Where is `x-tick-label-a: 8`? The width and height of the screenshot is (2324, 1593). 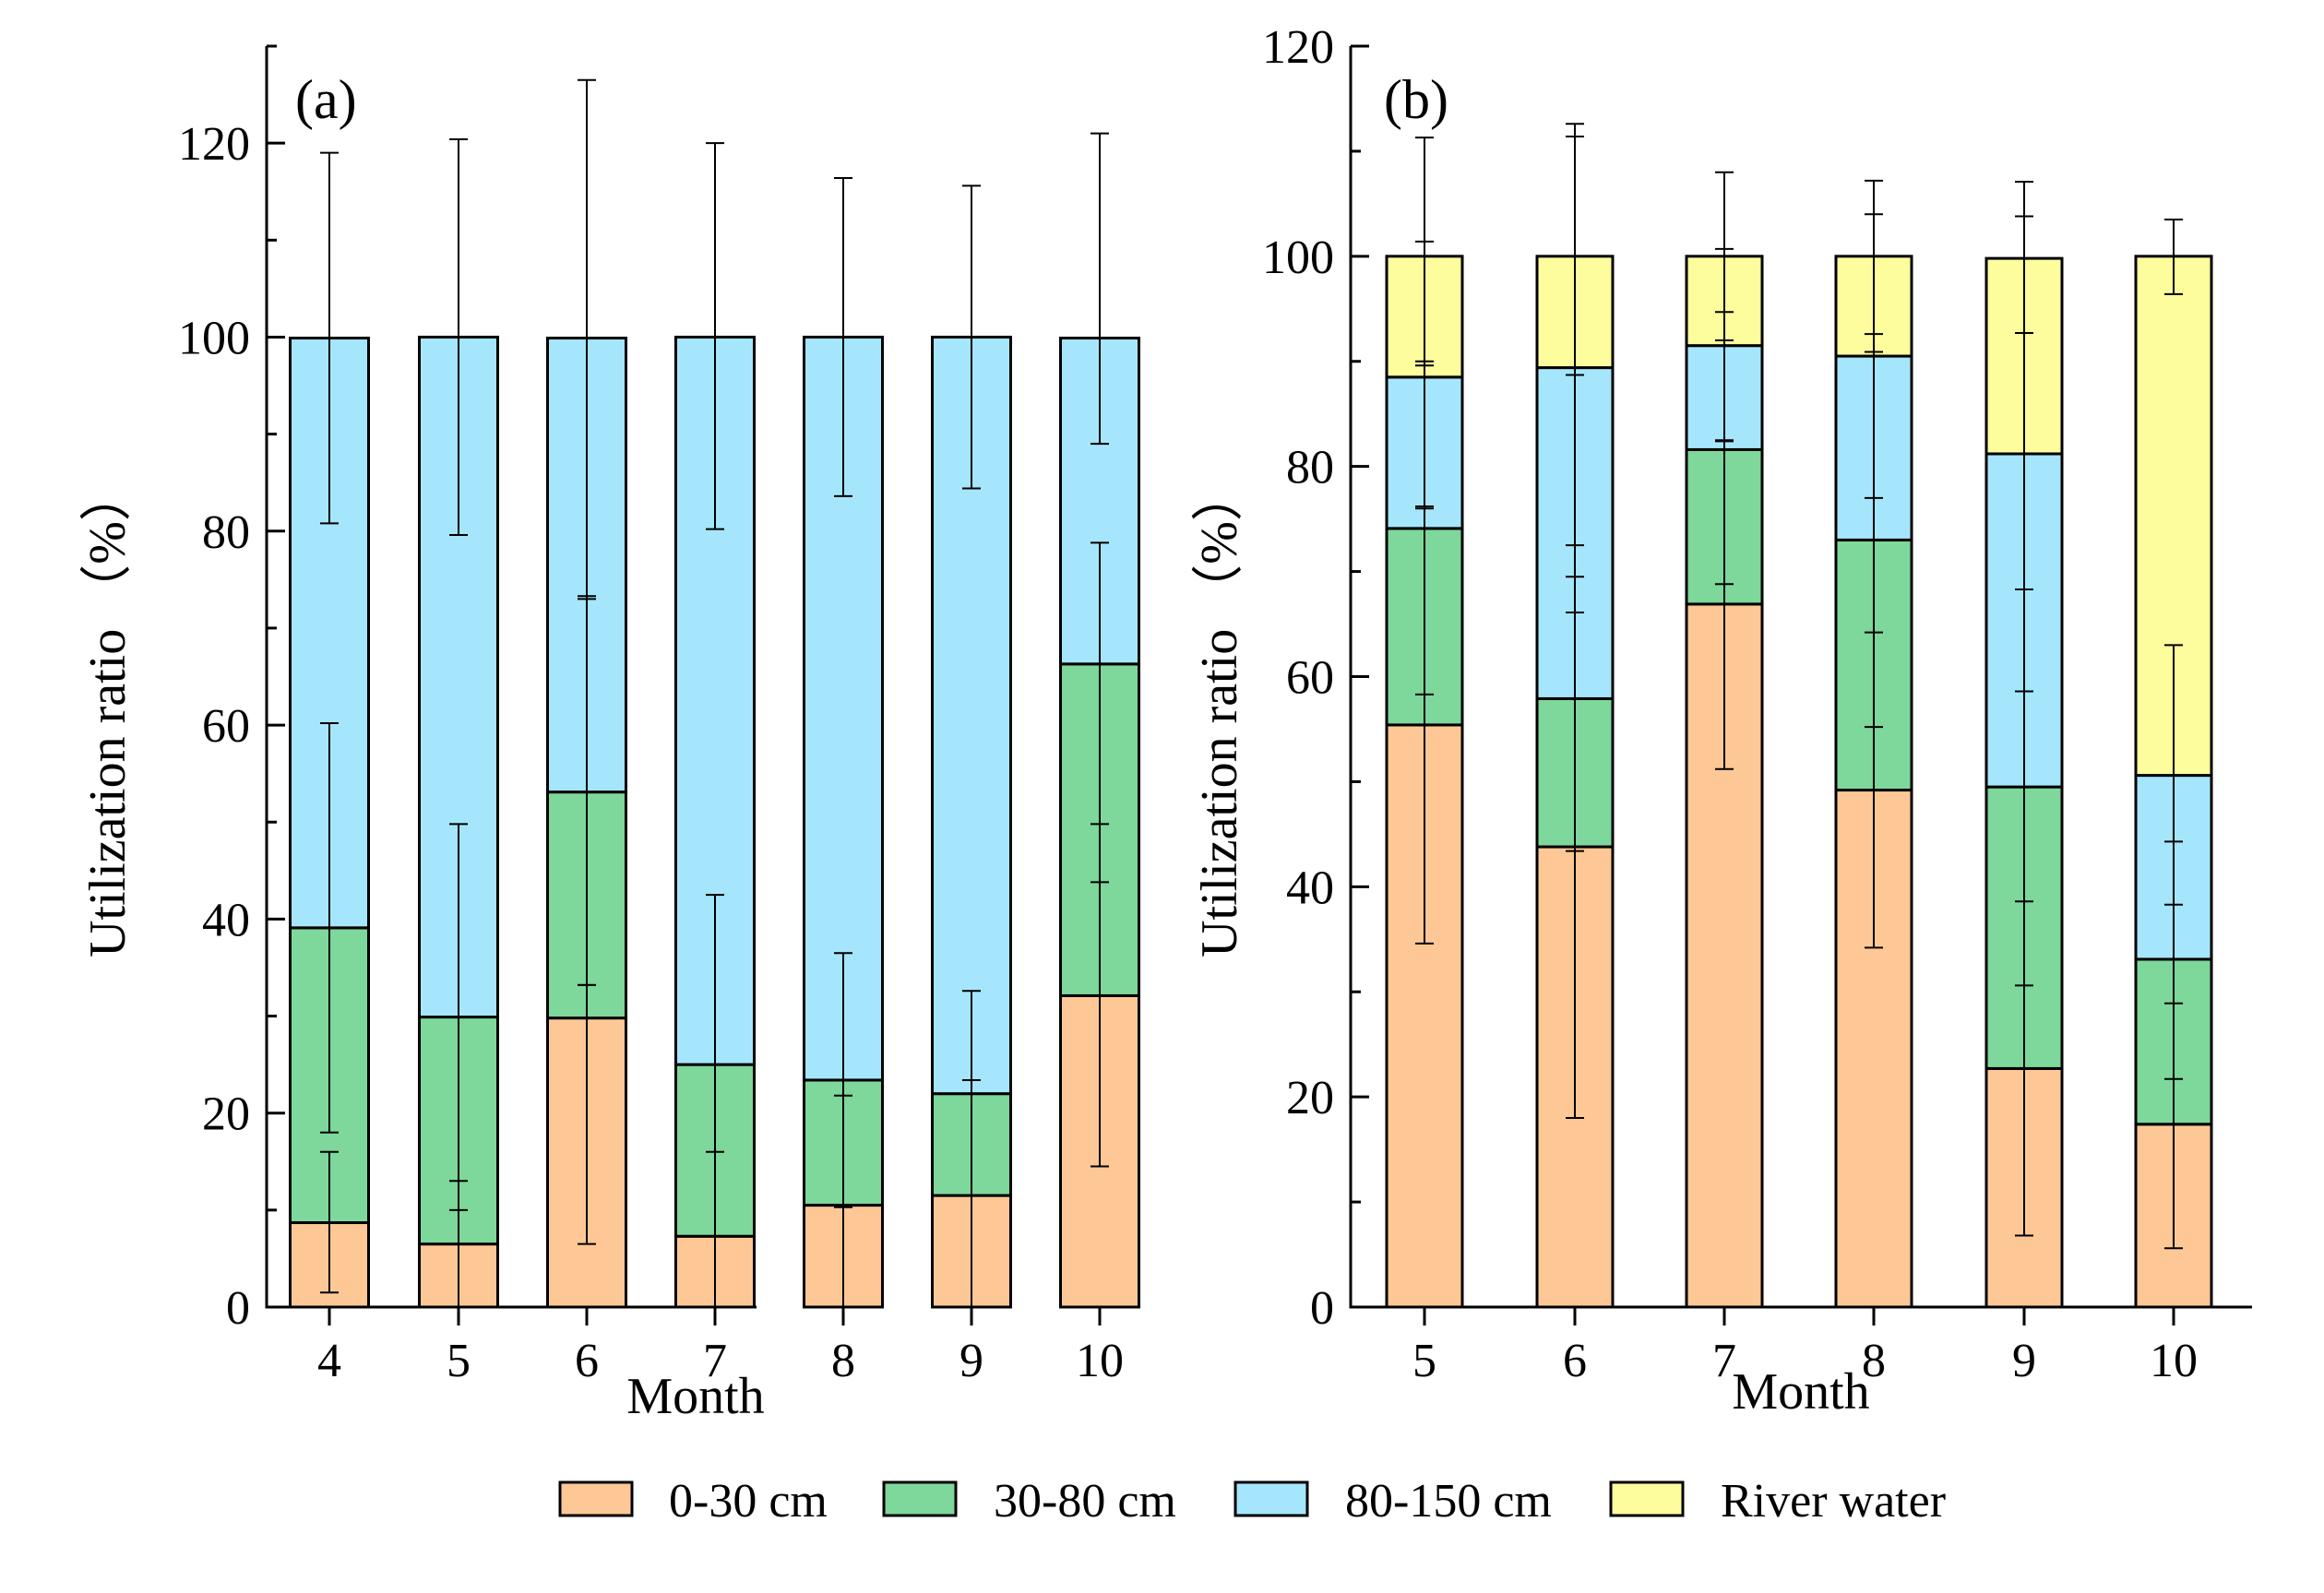 x-tick-label-a: 8 is located at coordinates (843, 1361).